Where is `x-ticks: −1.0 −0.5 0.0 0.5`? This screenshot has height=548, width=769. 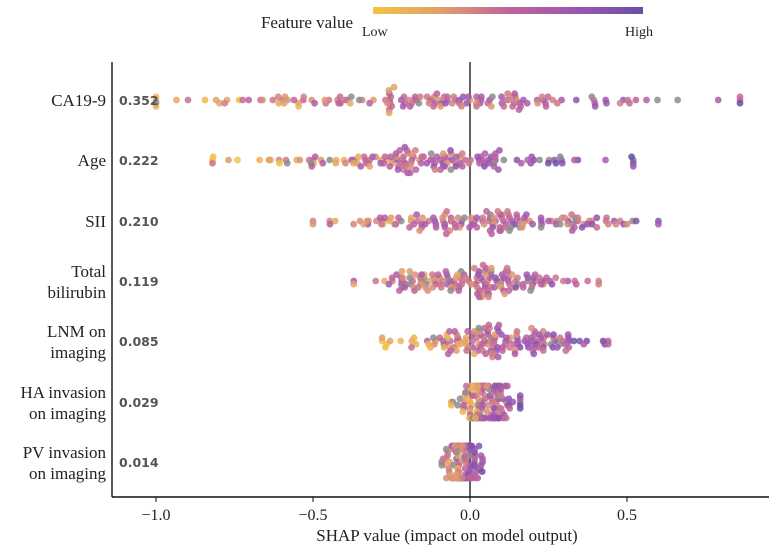 x-ticks: −1.0 −0.5 0.0 0.5 is located at coordinates (389, 510).